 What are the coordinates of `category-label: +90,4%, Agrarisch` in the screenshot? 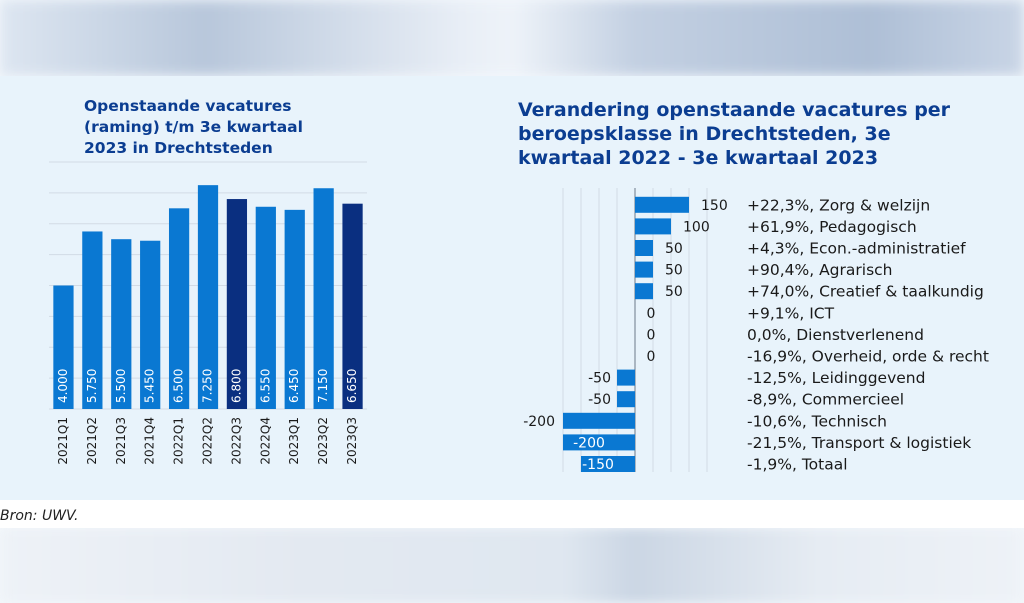 It's located at (820, 270).